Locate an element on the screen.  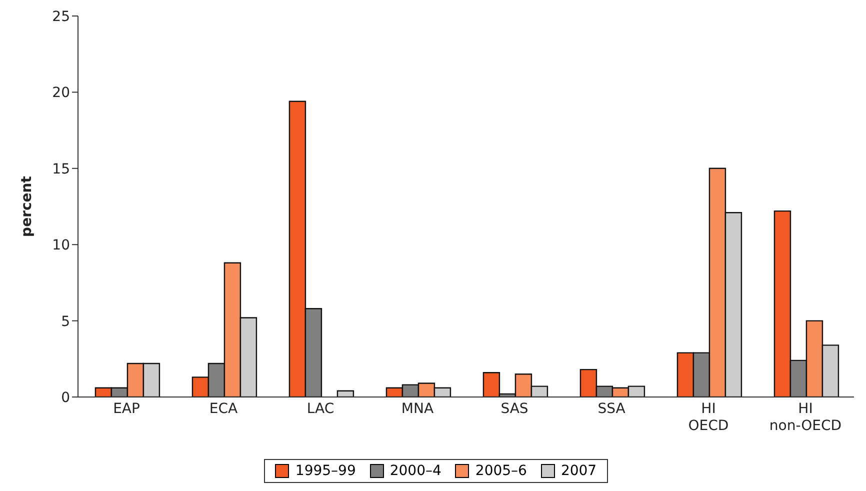
legend-label: 1995–99 is located at coordinates (325, 471).